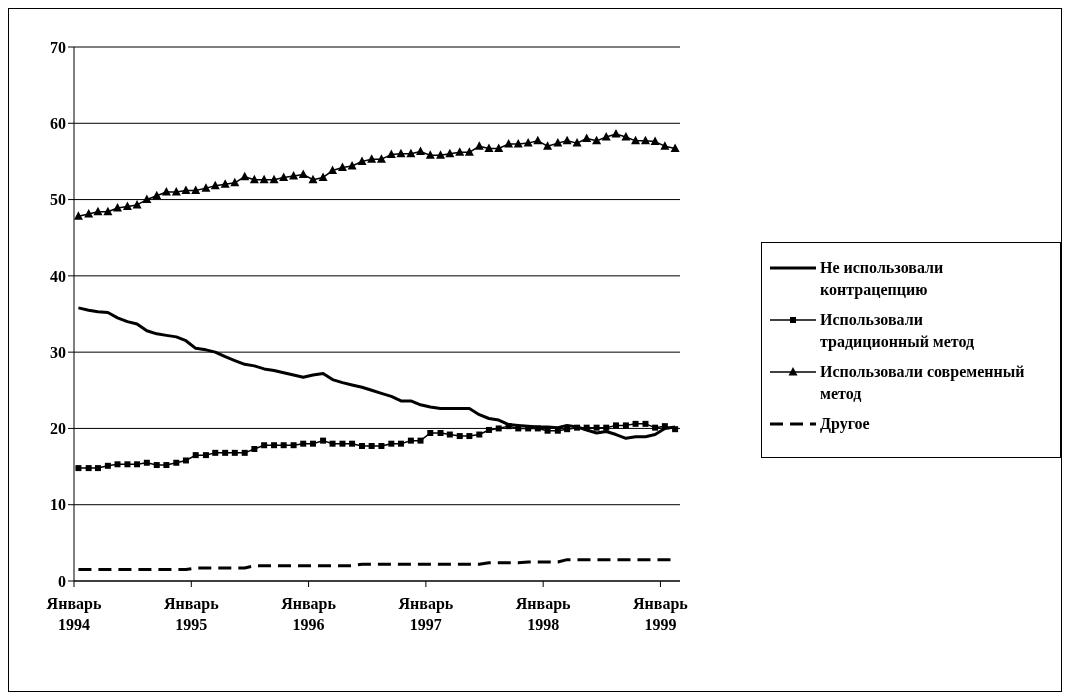 The width and height of the screenshot is (1070, 700). What do you see at coordinates (58, 505) in the screenshot?
I see `y-tick-label: 10` at bounding box center [58, 505].